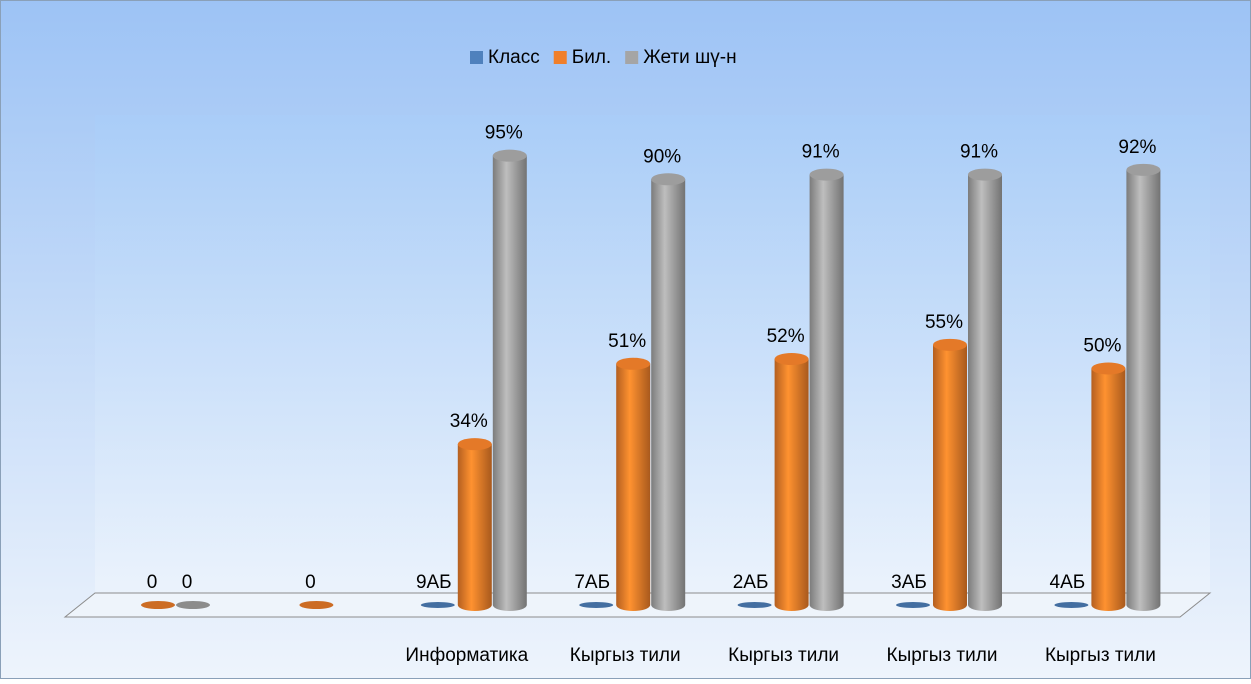 This screenshot has height=684, width=1251. What do you see at coordinates (434, 582) in the screenshot?
I see `data-label: 9АБ` at bounding box center [434, 582].